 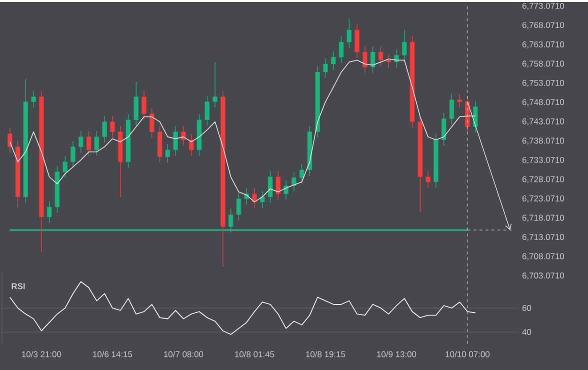 I want to click on y-tick-label: 40, so click(x=527, y=332).